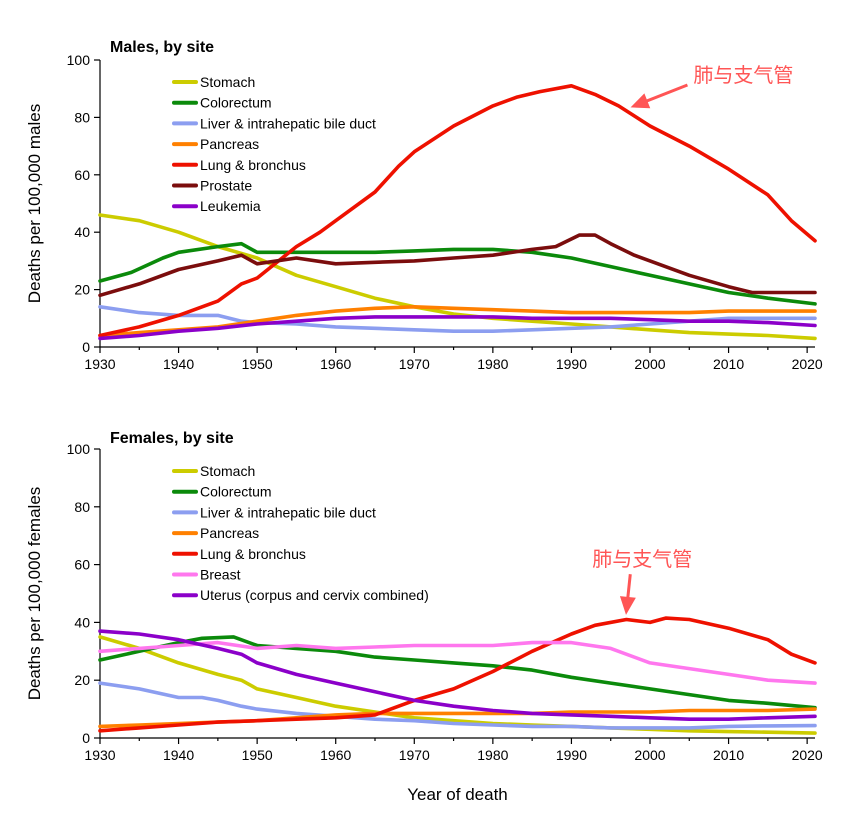 This screenshot has width=864, height=817. What do you see at coordinates (457, 265) in the screenshot?
I see `series-line-prostate` at bounding box center [457, 265].